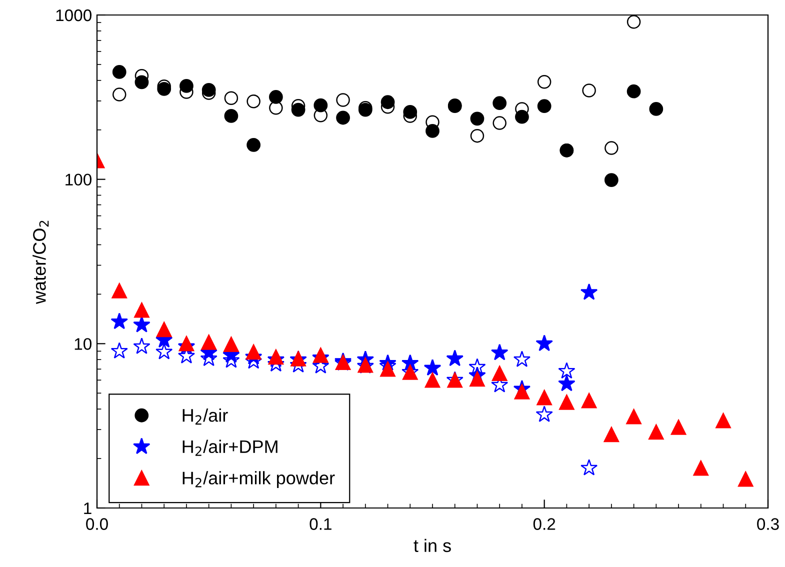 This screenshot has height=567, width=785. Describe the element at coordinates (83, 344) in the screenshot. I see `y-tick-label: 10` at that location.